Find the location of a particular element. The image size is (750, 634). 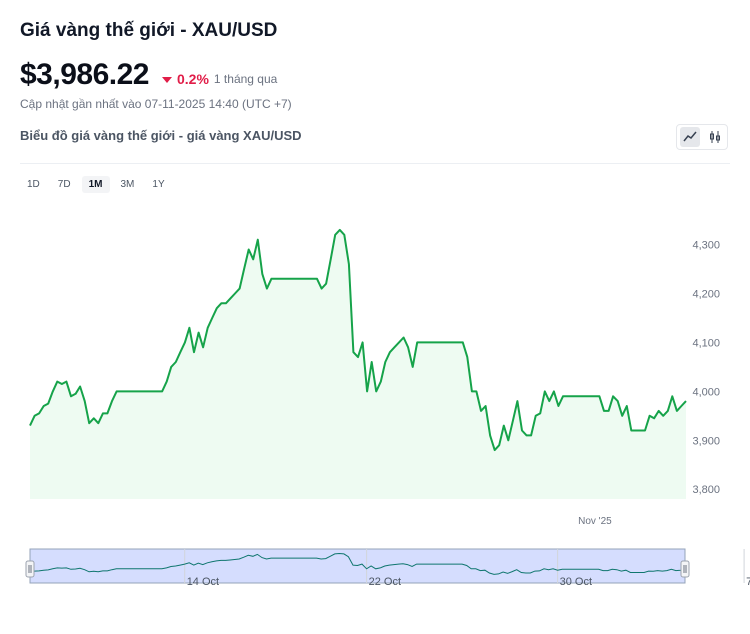

range-1y: 1Y is located at coordinates (158, 184).